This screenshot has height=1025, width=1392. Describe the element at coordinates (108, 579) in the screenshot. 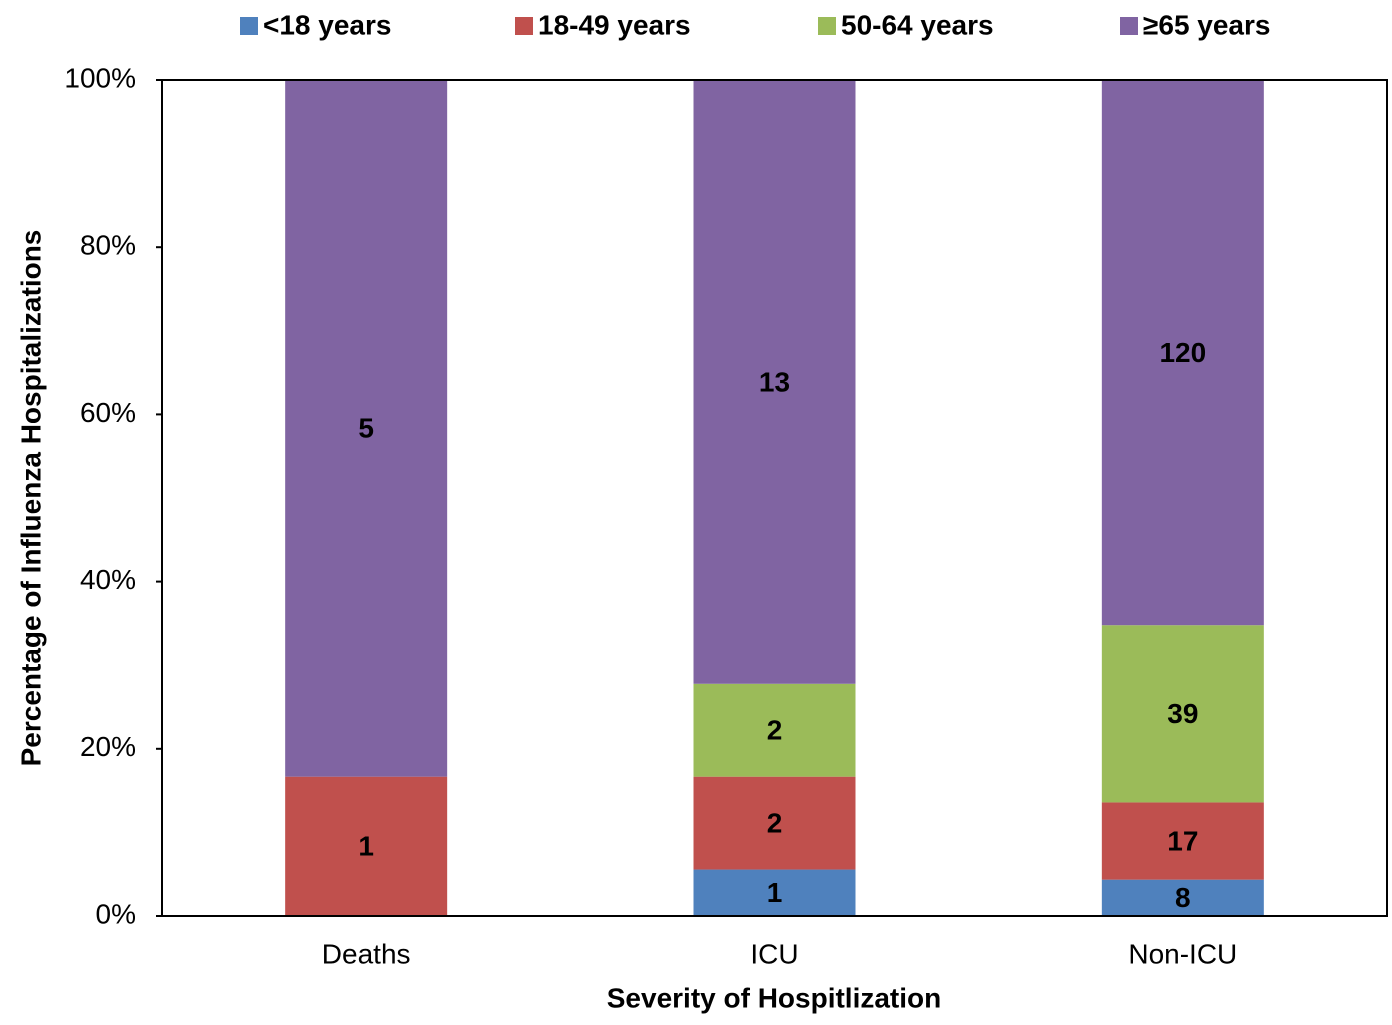

I see `y-tick-label: 40%` at that location.